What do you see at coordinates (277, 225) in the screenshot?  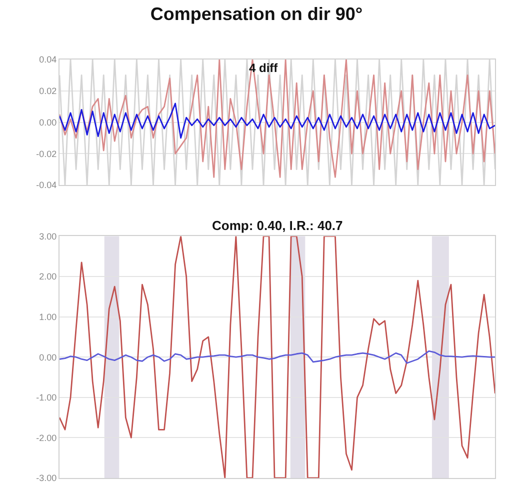 I see `chart-title: Comp: 0.40, I.R.: 40.7` at bounding box center [277, 225].